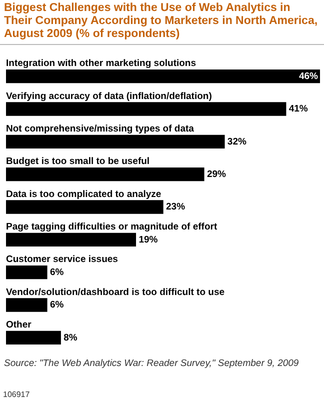  Describe the element at coordinates (84, 194) in the screenshot. I see `y-tick-label: Data is too complicated to analyze` at that location.